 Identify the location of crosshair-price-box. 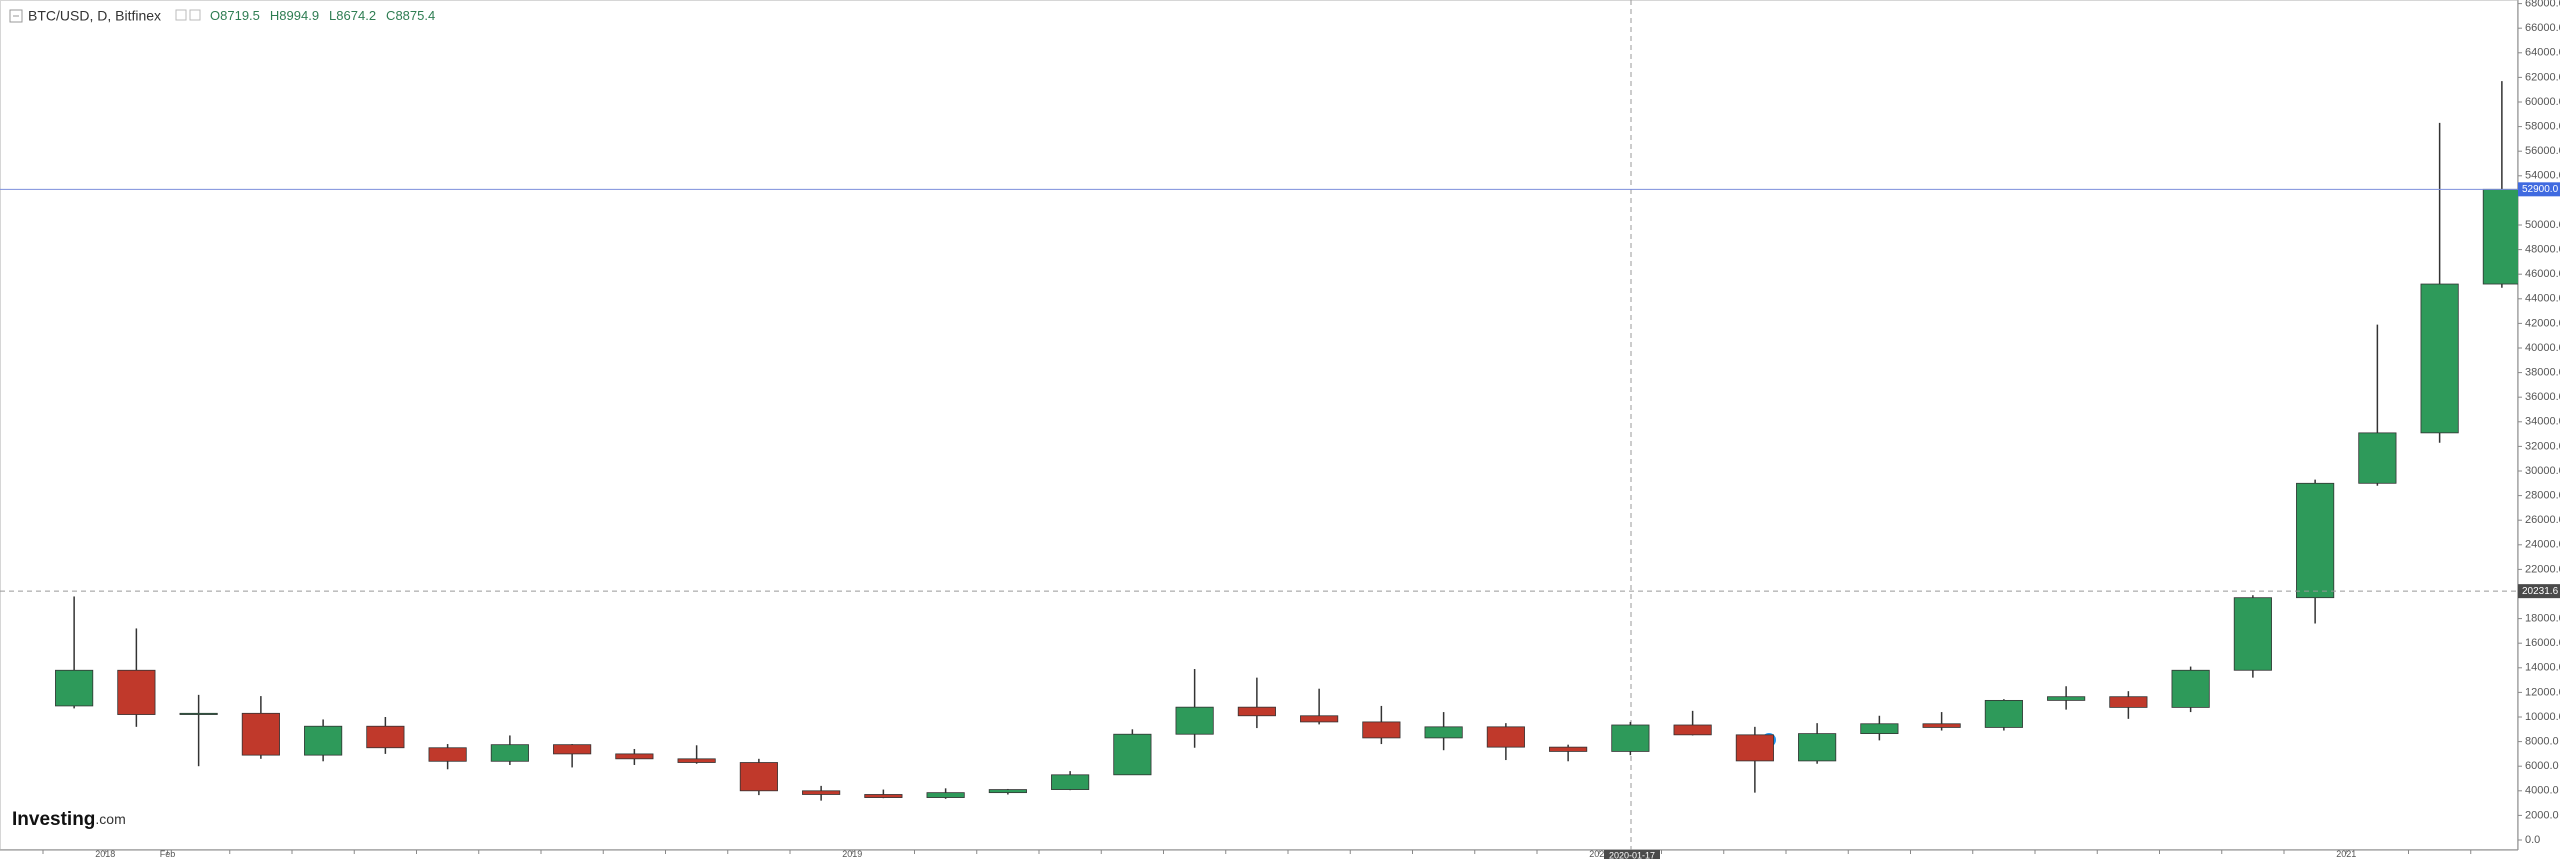
(2539, 591).